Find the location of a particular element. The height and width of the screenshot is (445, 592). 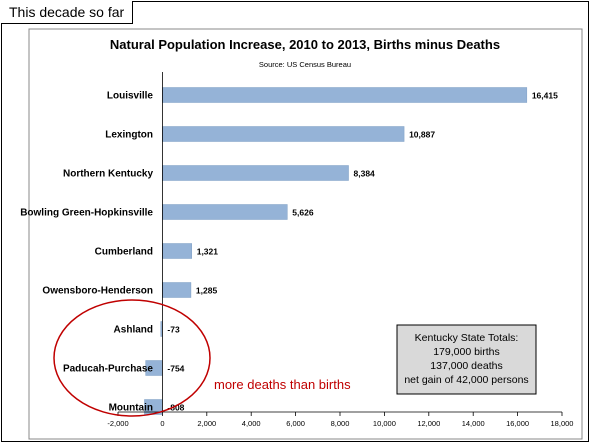

data-label: 1,285 is located at coordinates (207, 291).